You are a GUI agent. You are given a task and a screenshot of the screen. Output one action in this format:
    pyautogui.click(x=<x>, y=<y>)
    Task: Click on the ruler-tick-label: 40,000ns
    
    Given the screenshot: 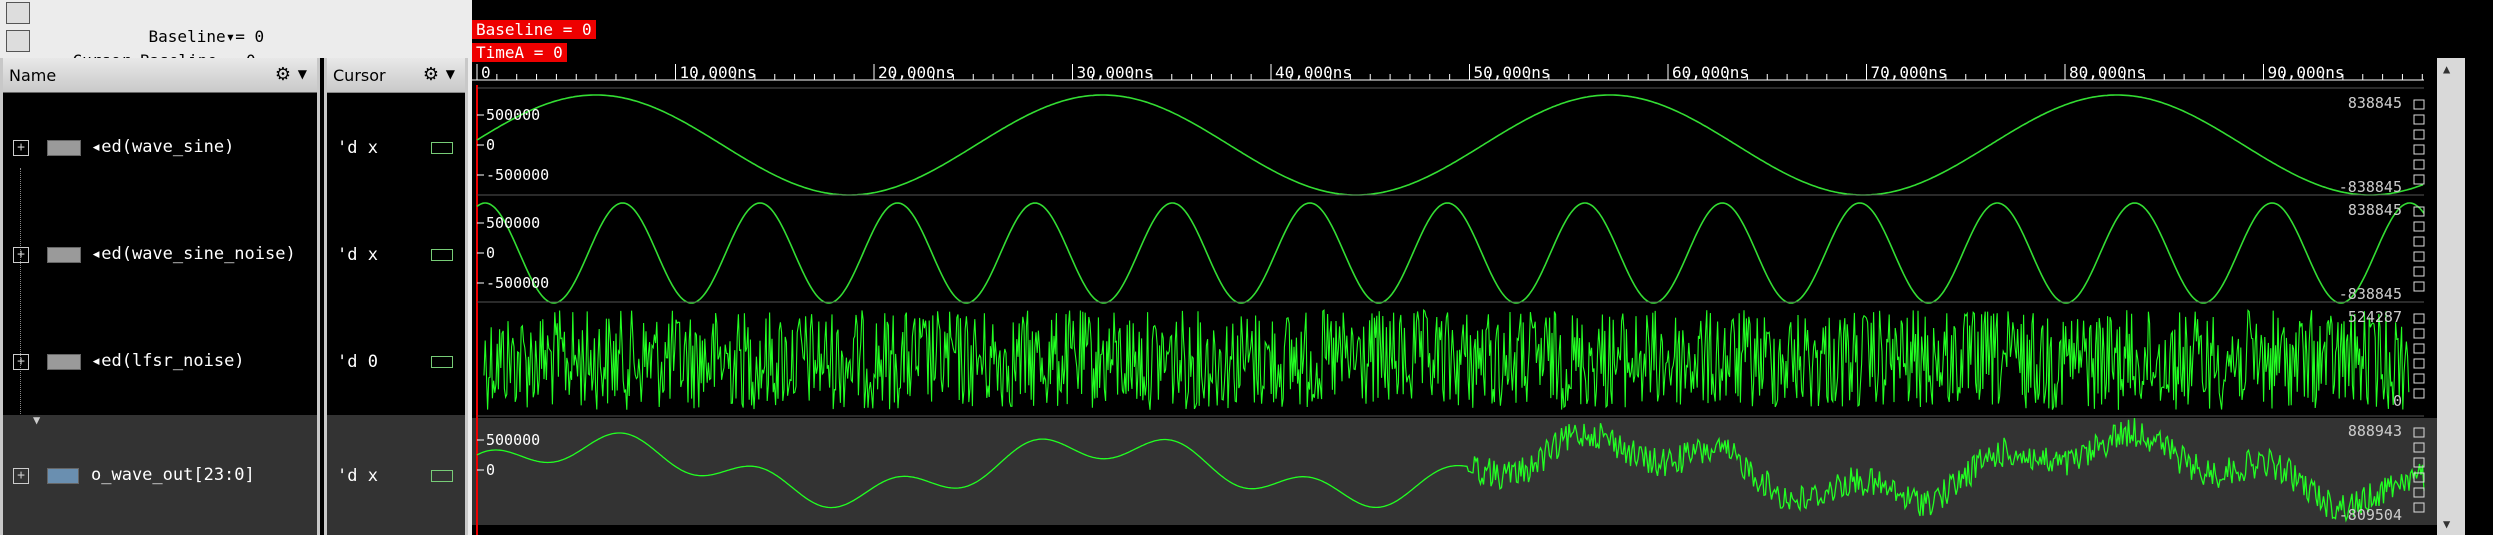 What is the action you would take?
    pyautogui.click(x=1313, y=72)
    